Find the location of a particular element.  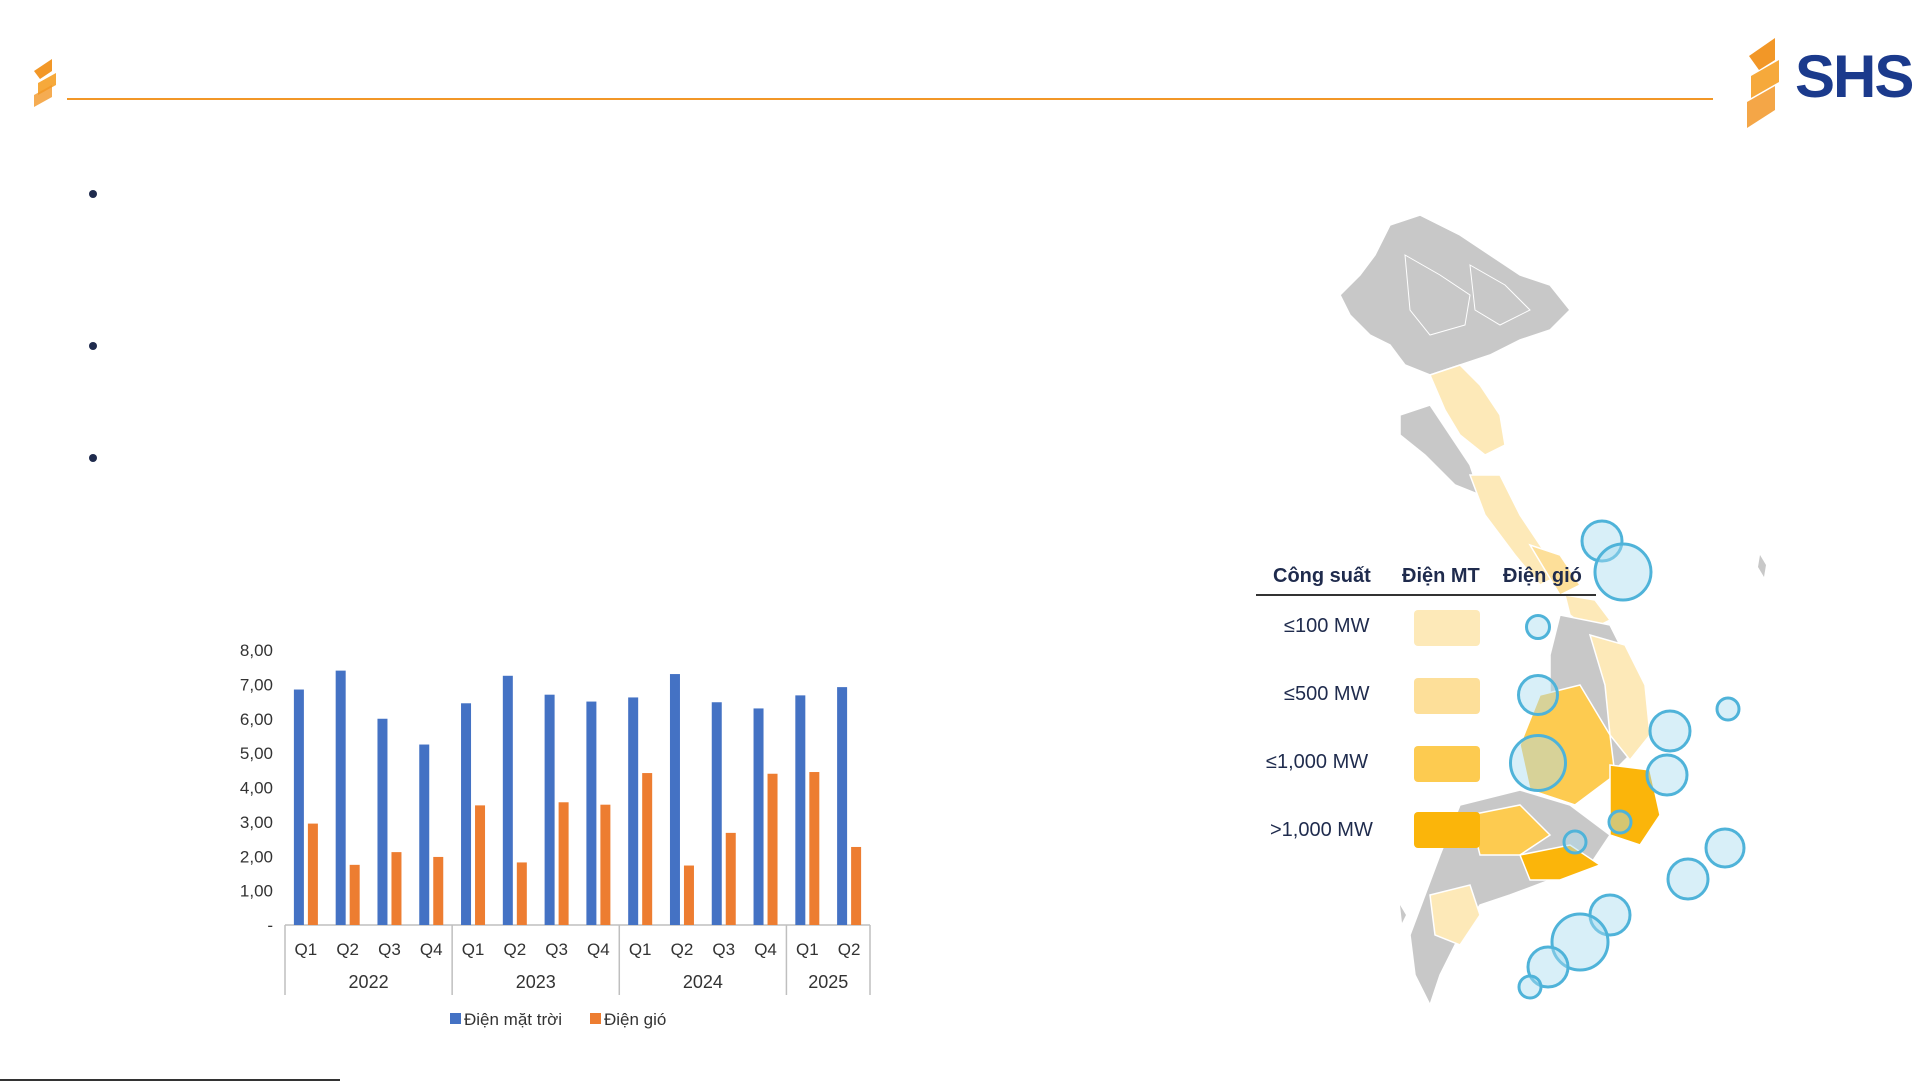

legend-row-label: ≤100 MW is located at coordinates (1327, 626).